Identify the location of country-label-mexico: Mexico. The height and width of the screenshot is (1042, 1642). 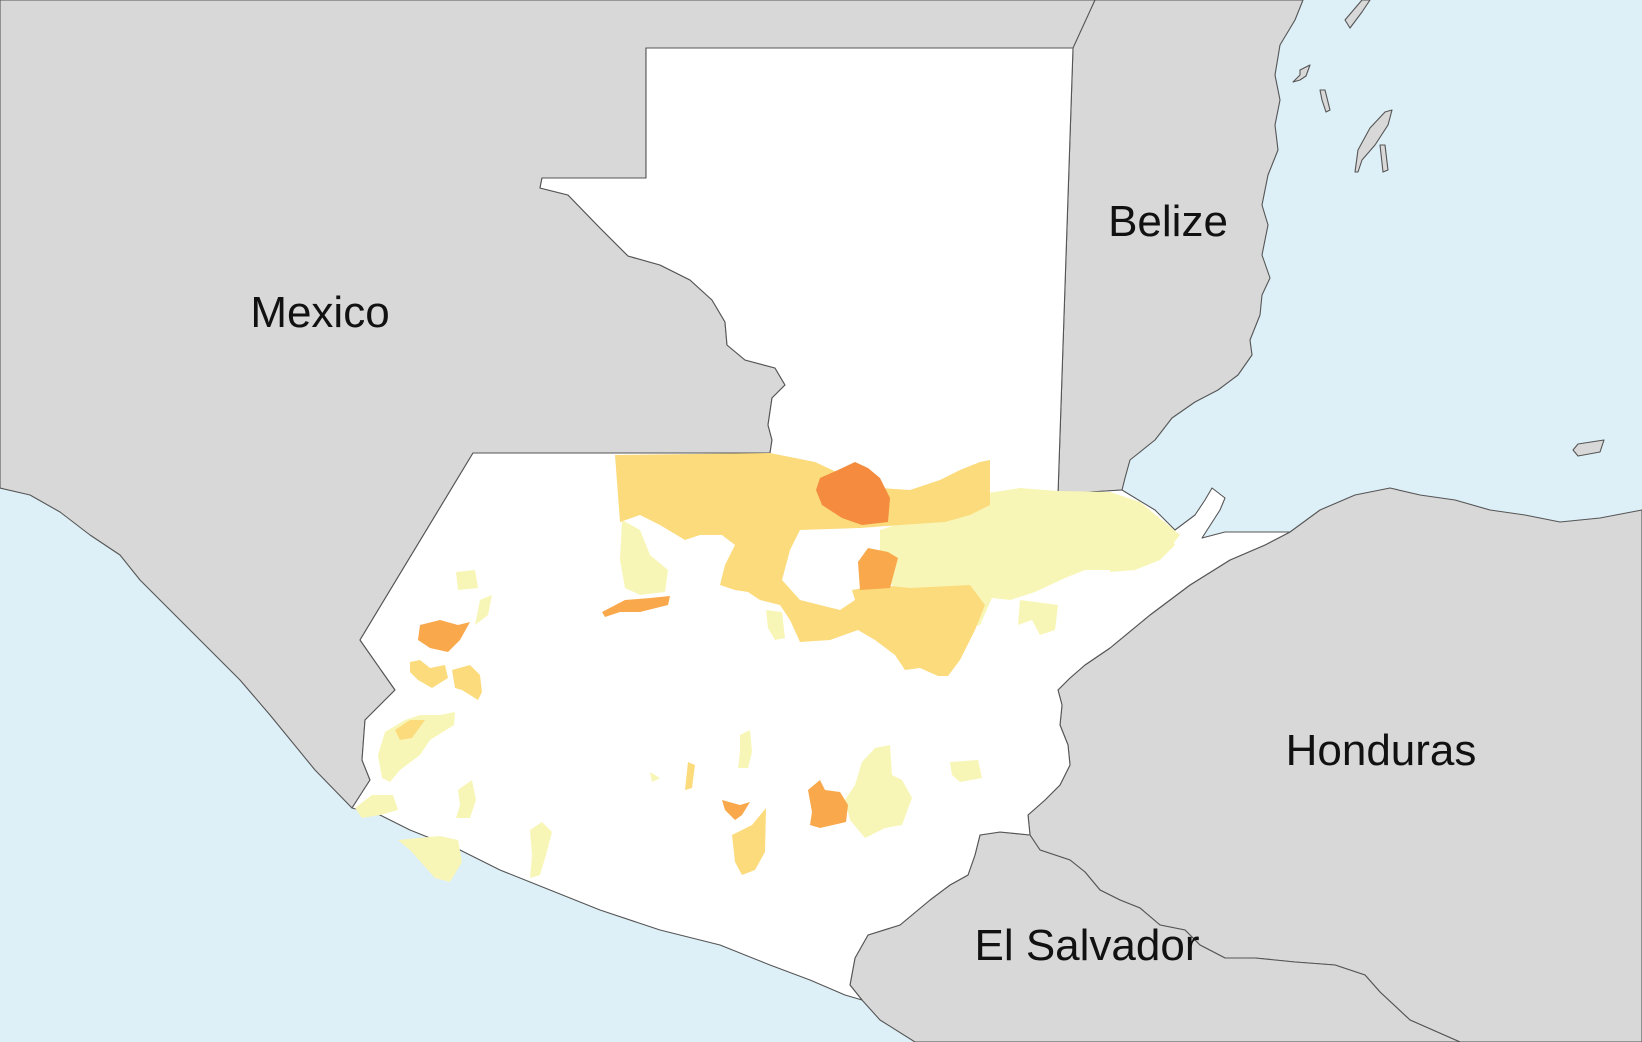
(319, 312).